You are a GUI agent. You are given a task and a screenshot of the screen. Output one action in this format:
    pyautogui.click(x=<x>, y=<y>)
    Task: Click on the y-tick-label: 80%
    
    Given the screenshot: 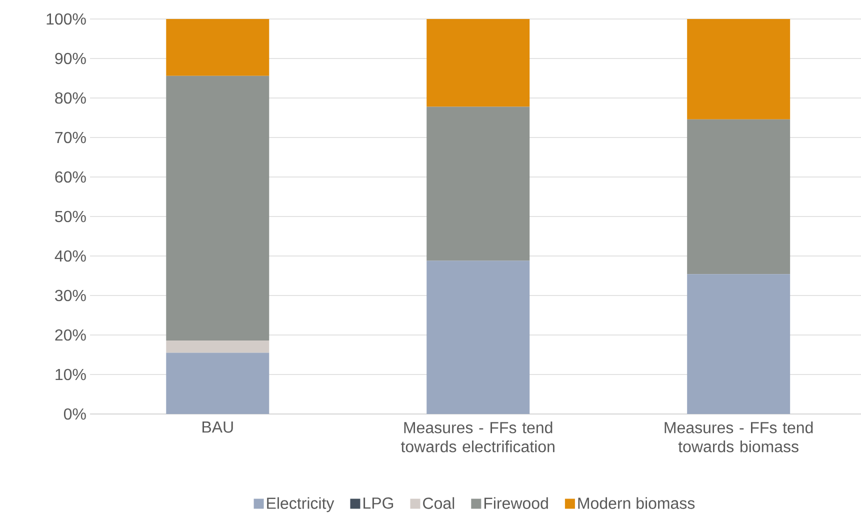 What is the action you would take?
    pyautogui.click(x=70, y=98)
    